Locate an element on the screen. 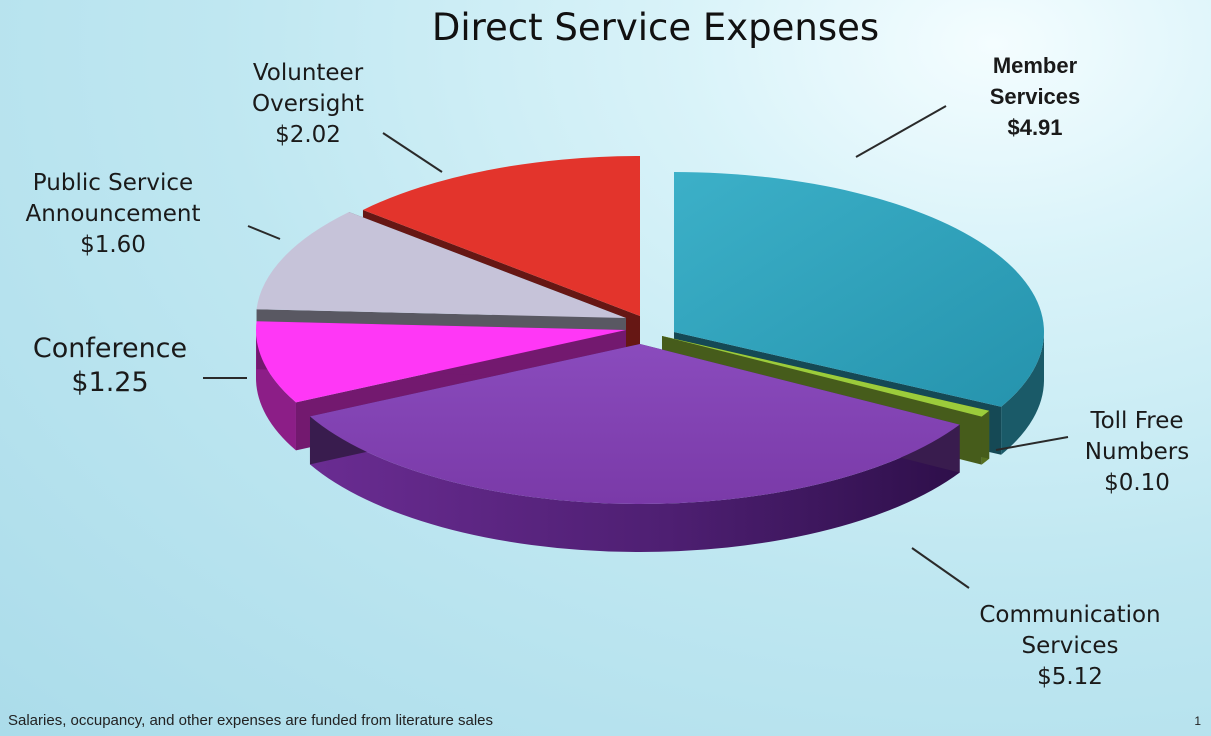  slice-name: Member Services is located at coordinates (1035, 81).